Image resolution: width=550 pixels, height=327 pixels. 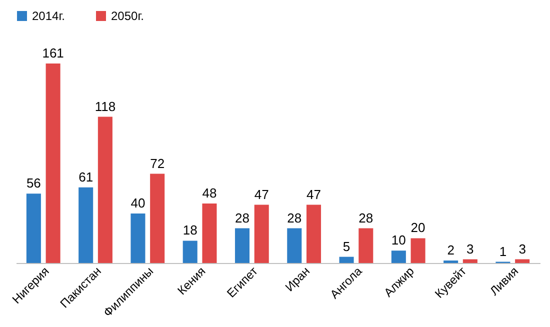 What do you see at coordinates (503, 251) in the screenshot?
I see `data-label: 1` at bounding box center [503, 251].